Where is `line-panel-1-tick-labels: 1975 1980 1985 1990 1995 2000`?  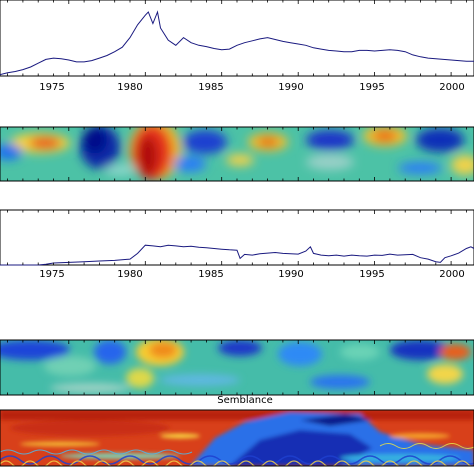
line-panel-1-tick-labels: 1975 1980 1985 1990 1995 2000 is located at coordinates (251, 87).